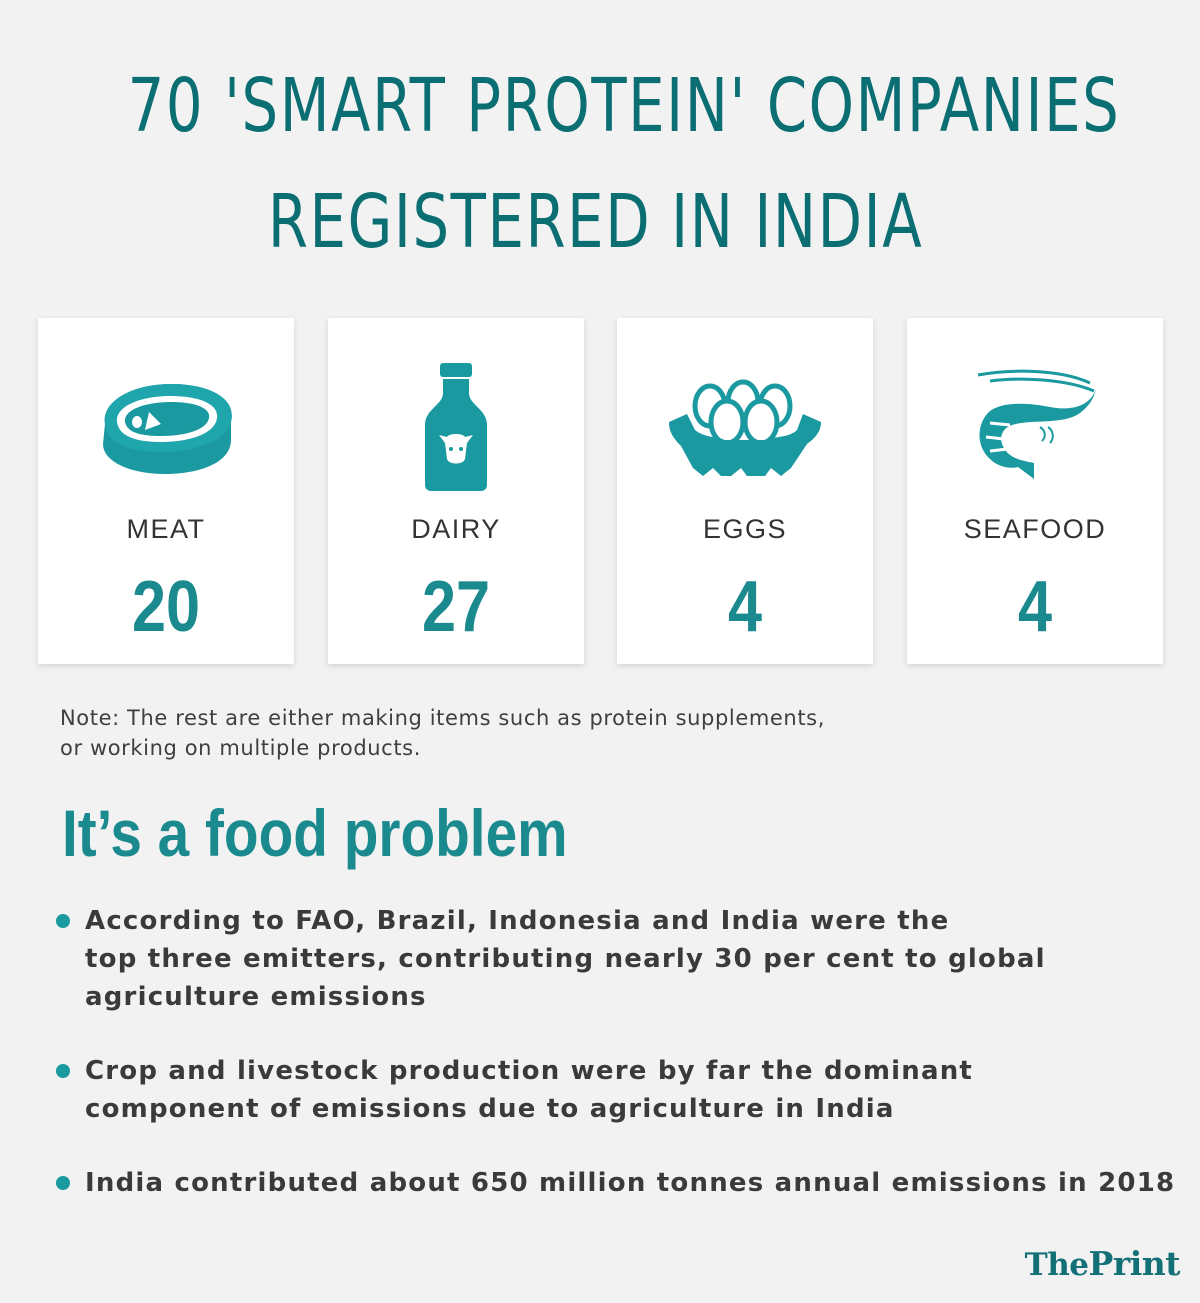  What do you see at coordinates (745, 529) in the screenshot?
I see `category-label: EGGS` at bounding box center [745, 529].